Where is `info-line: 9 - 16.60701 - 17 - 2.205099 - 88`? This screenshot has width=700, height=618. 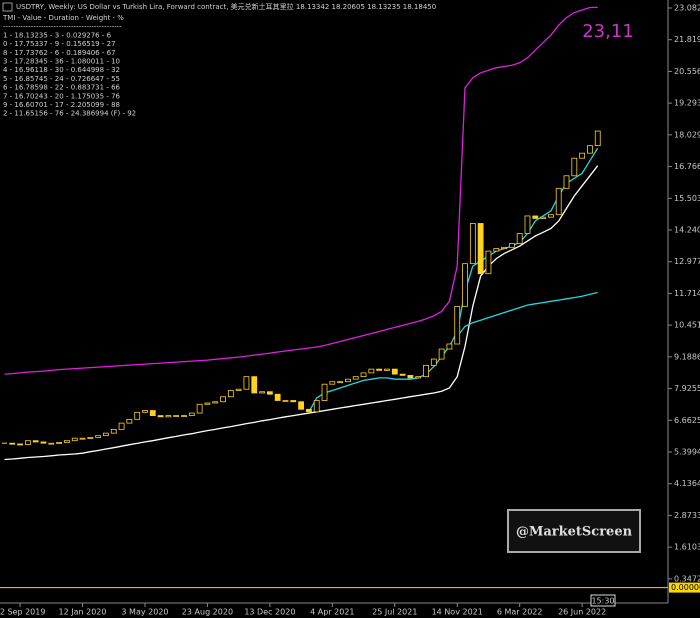
info-line: 9 - 16.60701 - 17 - 2.205099 - 88 is located at coordinates (61, 105).